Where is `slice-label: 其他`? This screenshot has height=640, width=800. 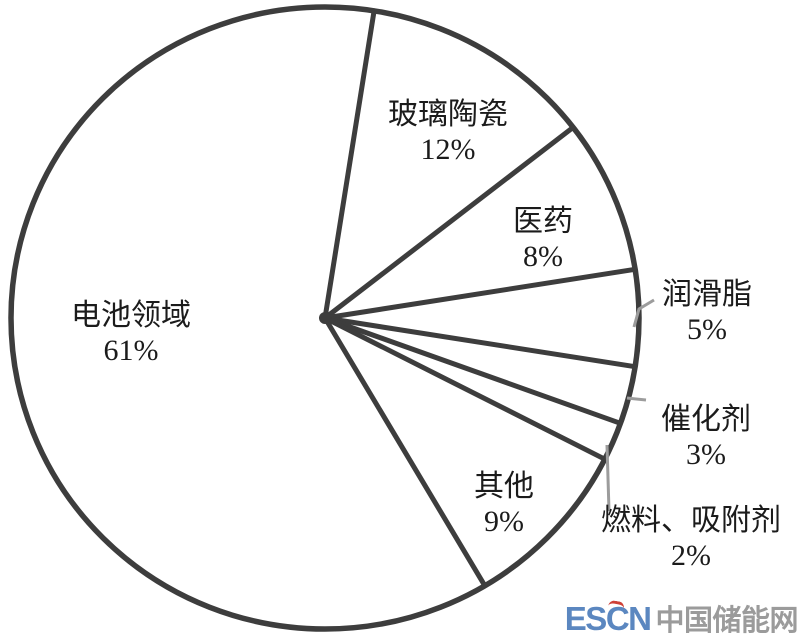 slice-label: 其他 is located at coordinates (504, 486).